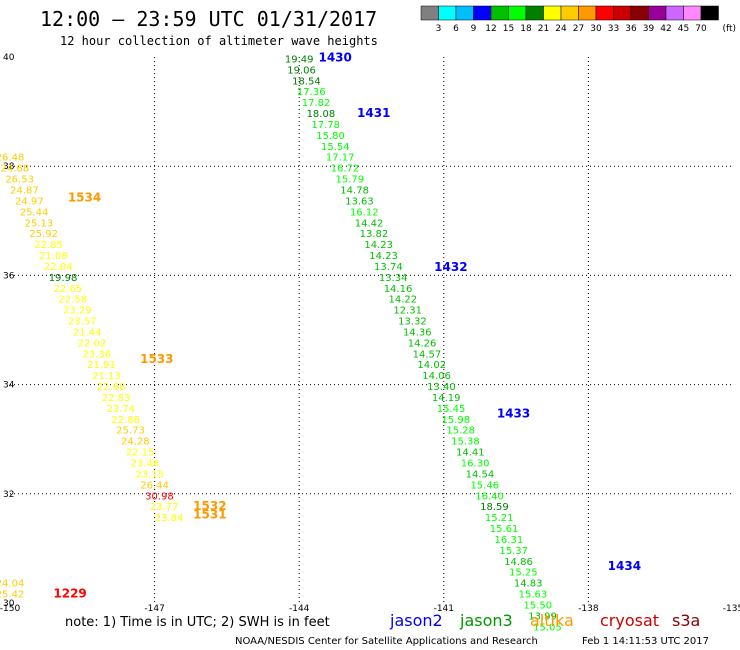 This screenshot has width=740, height=650. Describe the element at coordinates (537, 605) in the screenshot. I see `jason3-wave-value: 15.50` at that location.